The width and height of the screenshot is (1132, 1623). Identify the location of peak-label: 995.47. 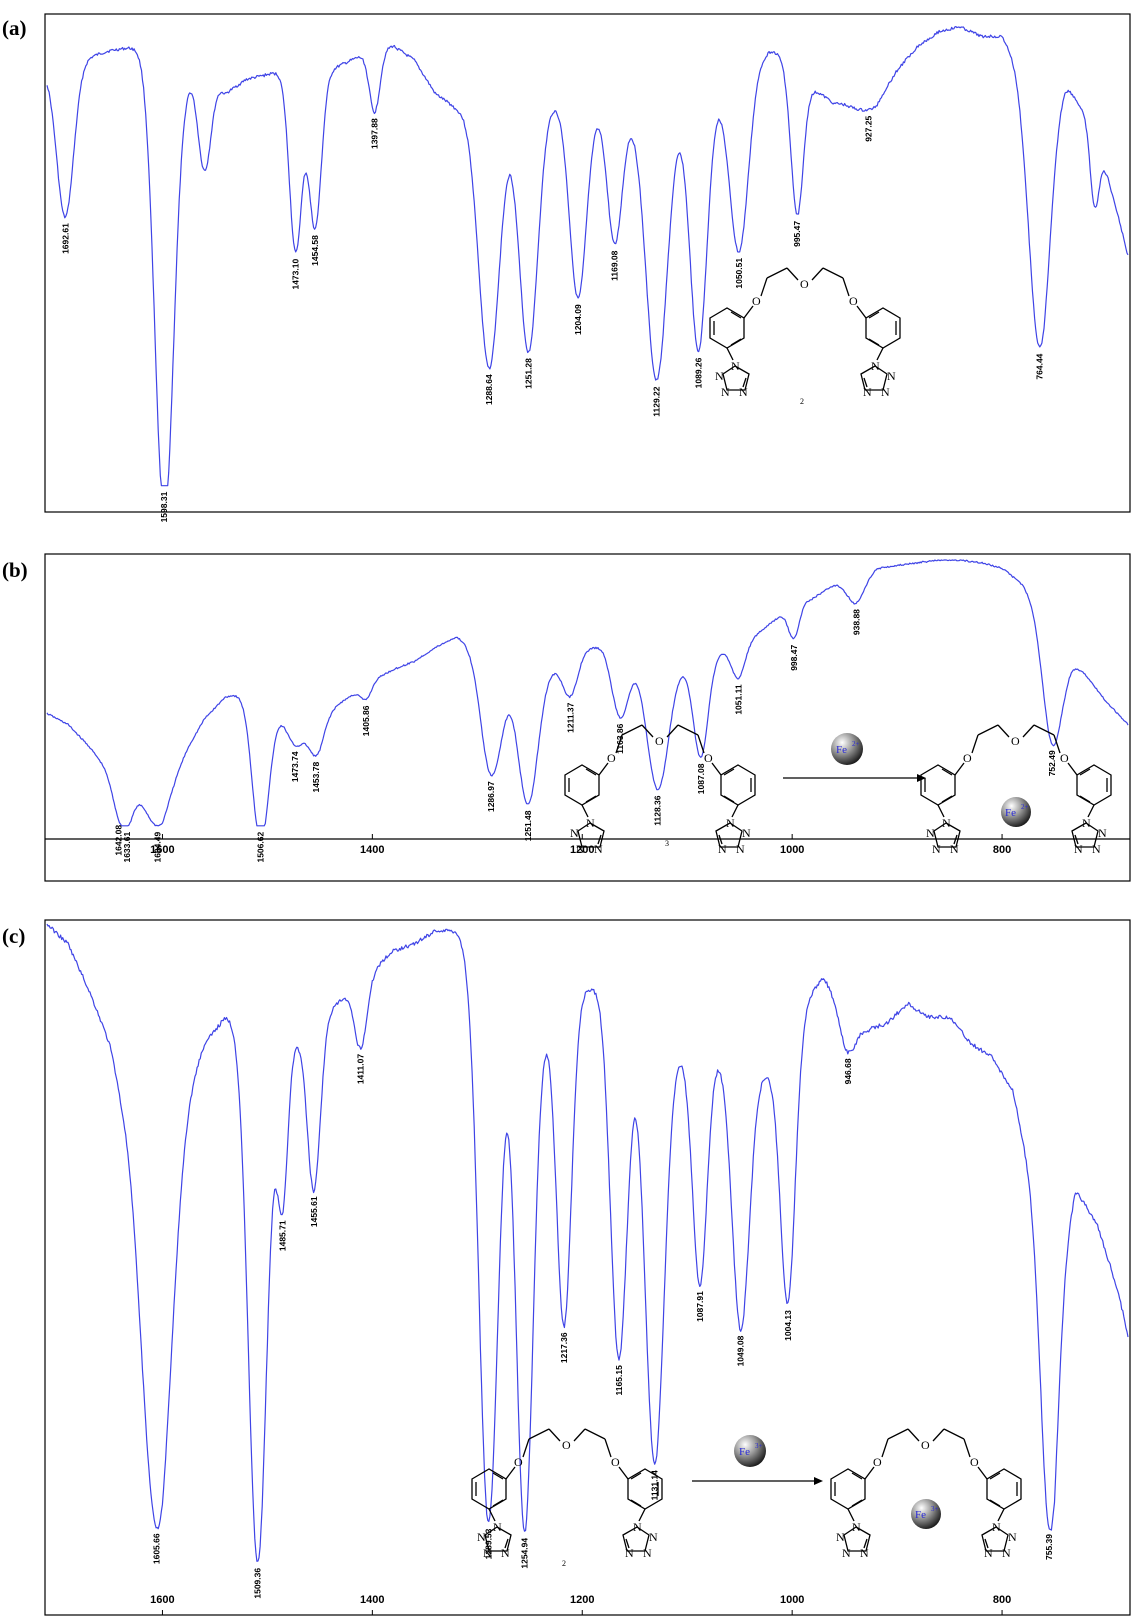
(797, 234).